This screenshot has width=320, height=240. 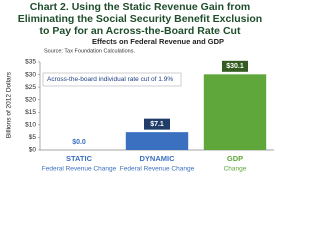 I want to click on y-tick-label: $5, so click(x=33, y=137).